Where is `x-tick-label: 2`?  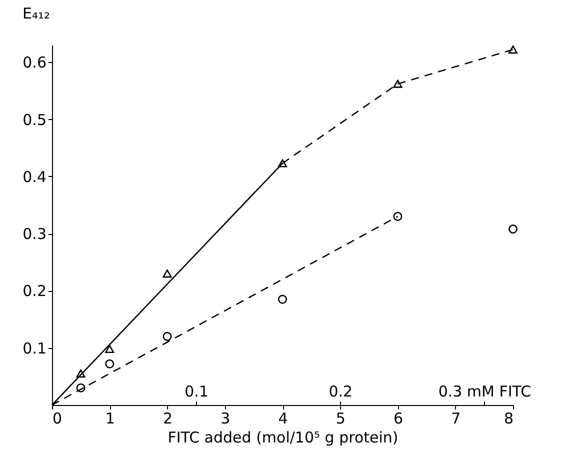
x-tick-label: 2 is located at coordinates (167, 419).